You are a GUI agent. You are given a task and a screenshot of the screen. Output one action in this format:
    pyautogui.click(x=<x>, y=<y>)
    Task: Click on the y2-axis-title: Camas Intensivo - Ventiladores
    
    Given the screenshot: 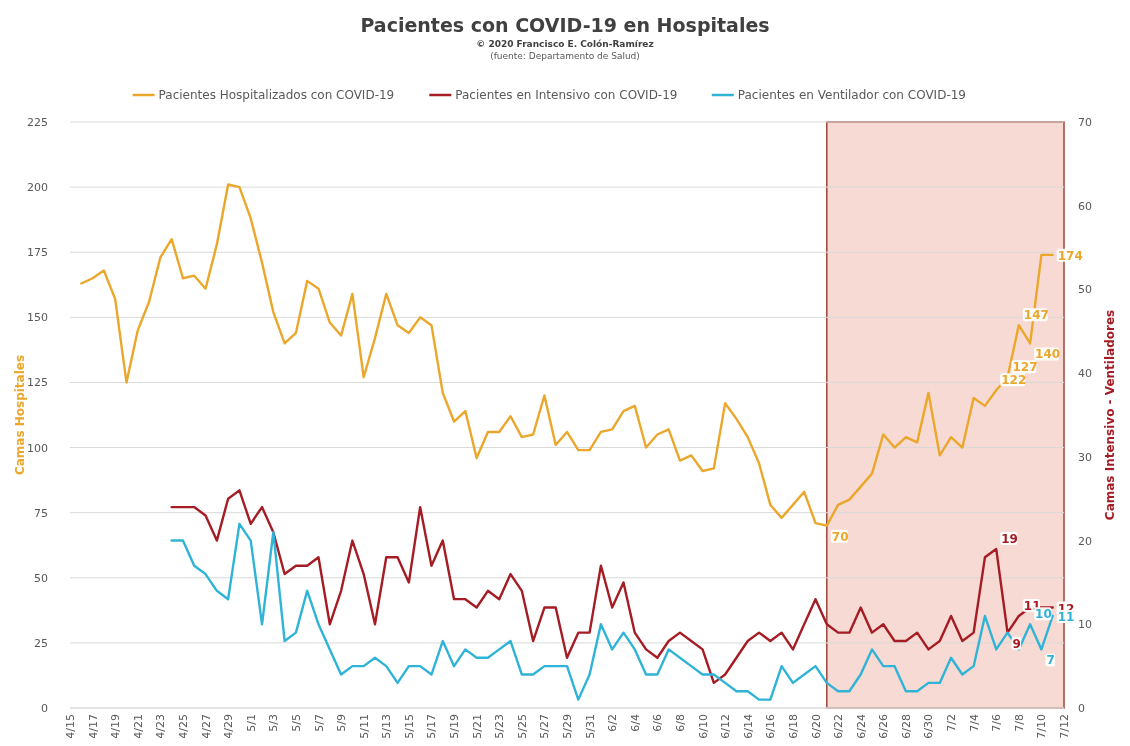 What is the action you would take?
    pyautogui.click(x=1110, y=415)
    